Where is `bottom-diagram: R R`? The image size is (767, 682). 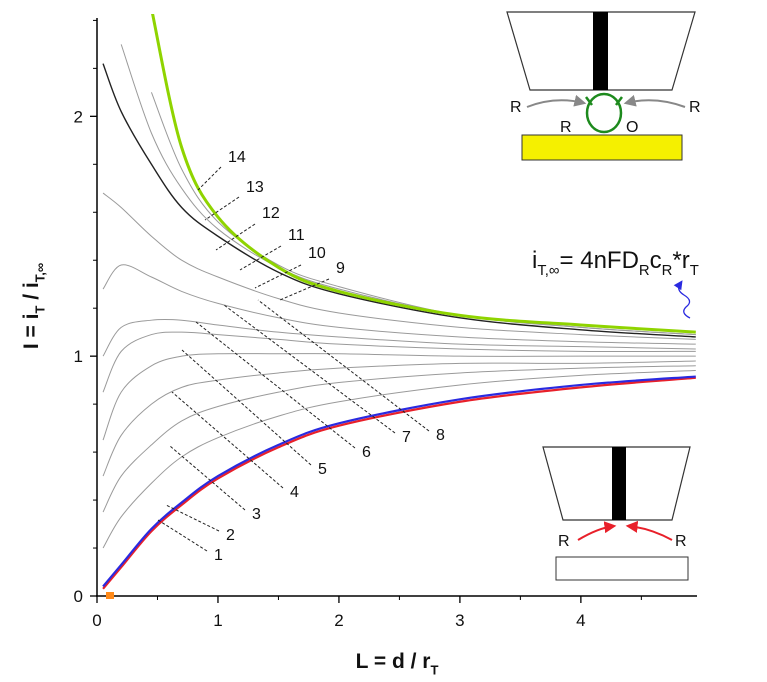
bottom-diagram: R R is located at coordinates (616, 513).